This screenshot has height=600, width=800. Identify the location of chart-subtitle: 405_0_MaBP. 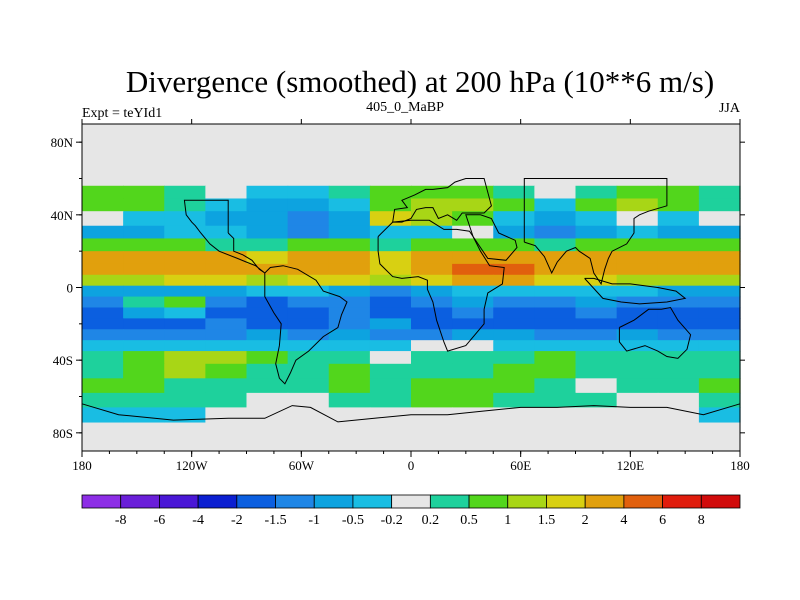
(405, 107).